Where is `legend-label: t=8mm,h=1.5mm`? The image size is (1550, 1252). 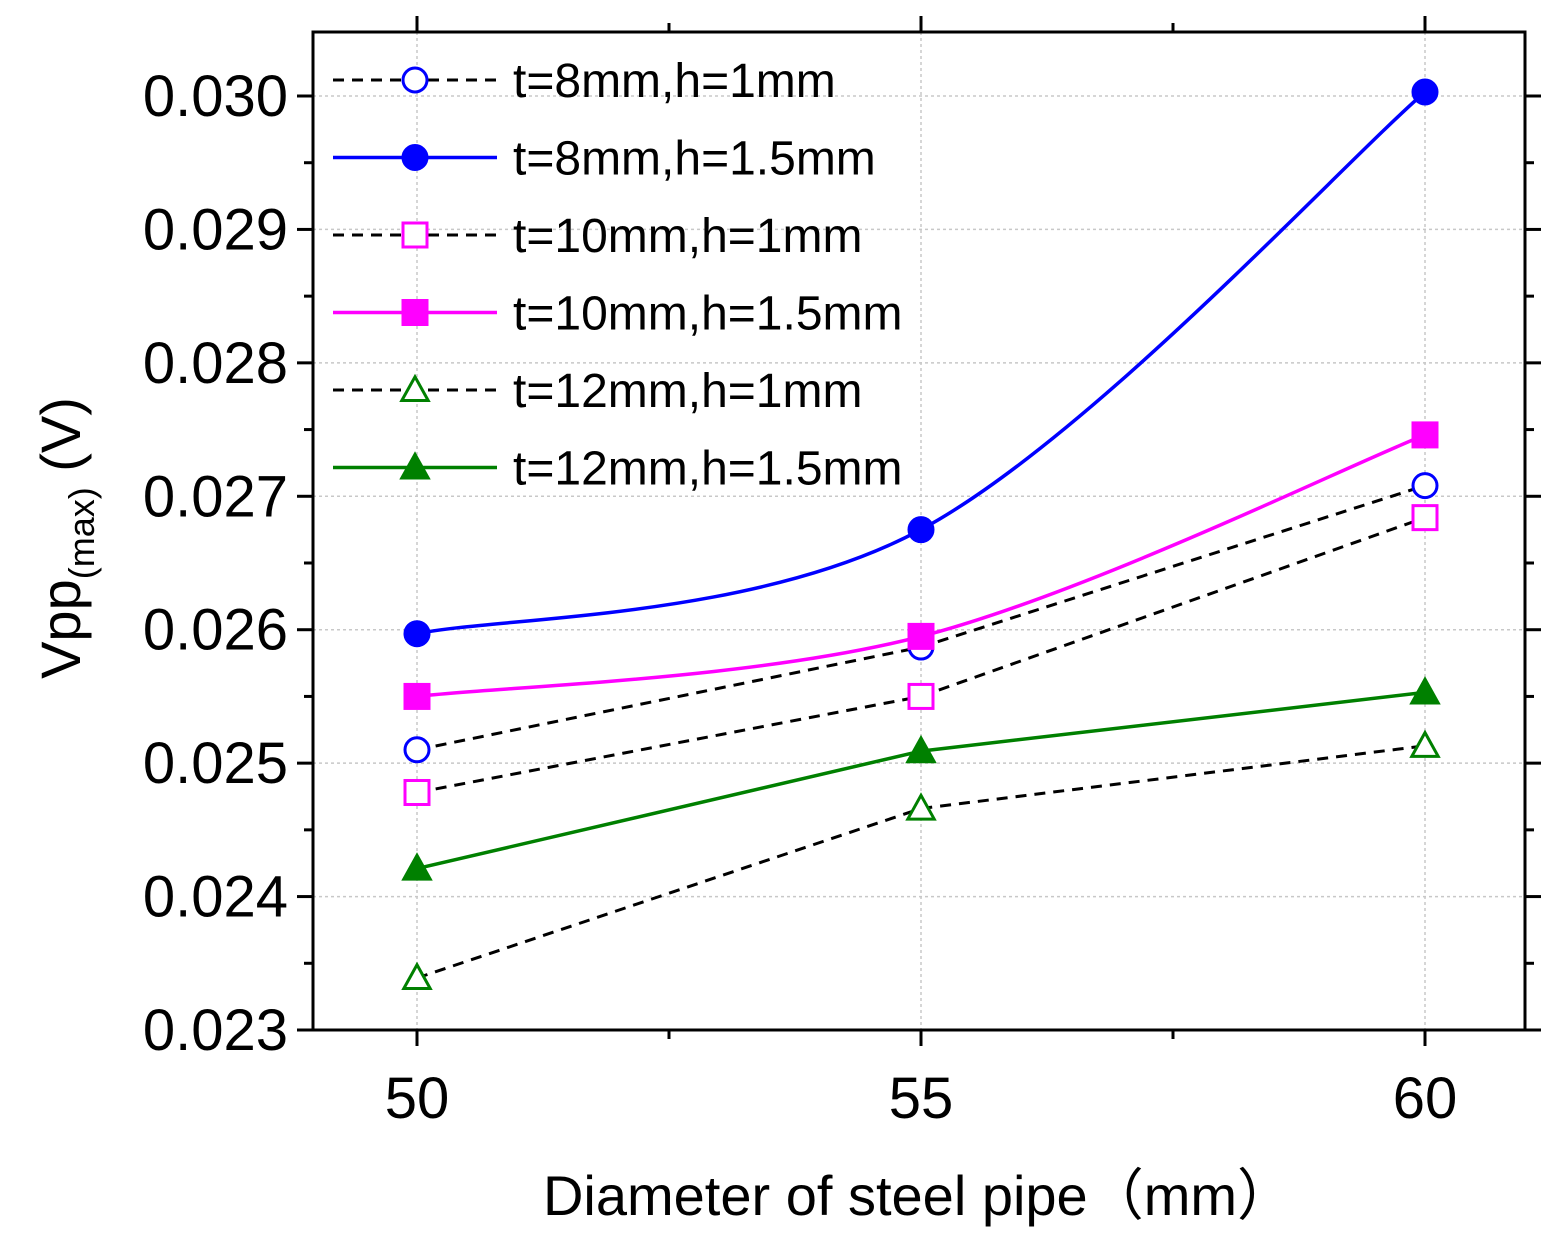 legend-label: t=8mm,h=1.5mm is located at coordinates (694, 159).